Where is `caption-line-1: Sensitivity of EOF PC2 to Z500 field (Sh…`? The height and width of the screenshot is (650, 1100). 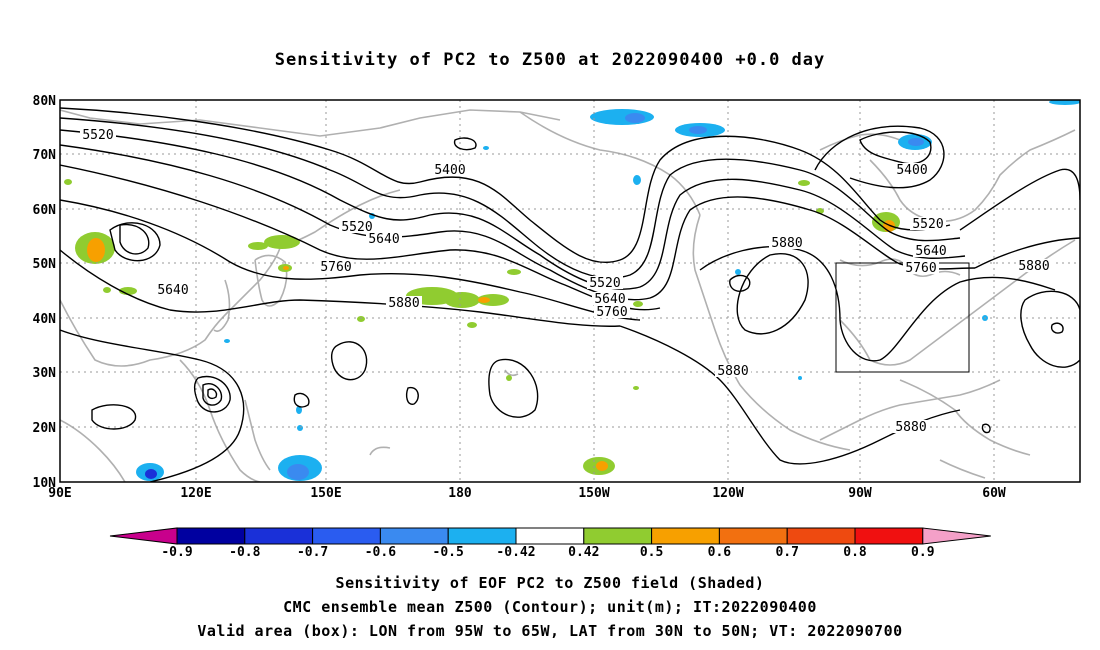 caption-line-1: Sensitivity of EOF PC2 to Z500 field (Sh… is located at coordinates (550, 583).